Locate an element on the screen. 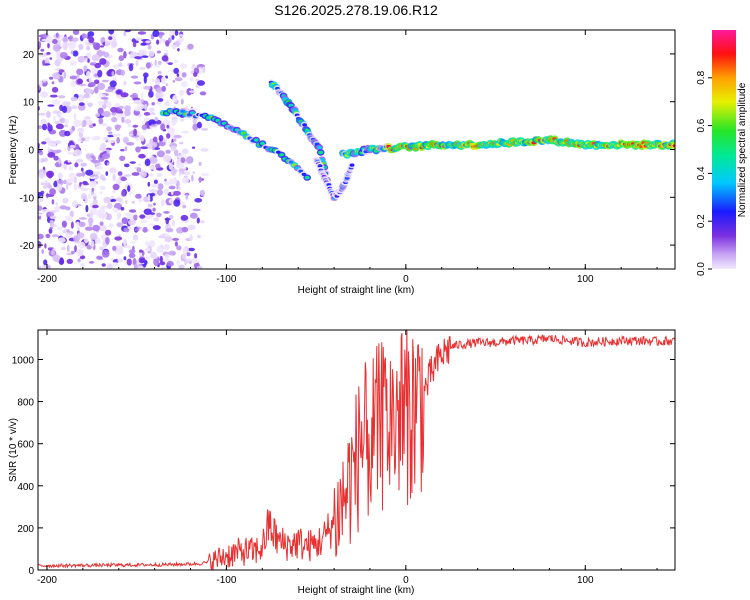  snr-xtick-label: 100 is located at coordinates (585, 580).